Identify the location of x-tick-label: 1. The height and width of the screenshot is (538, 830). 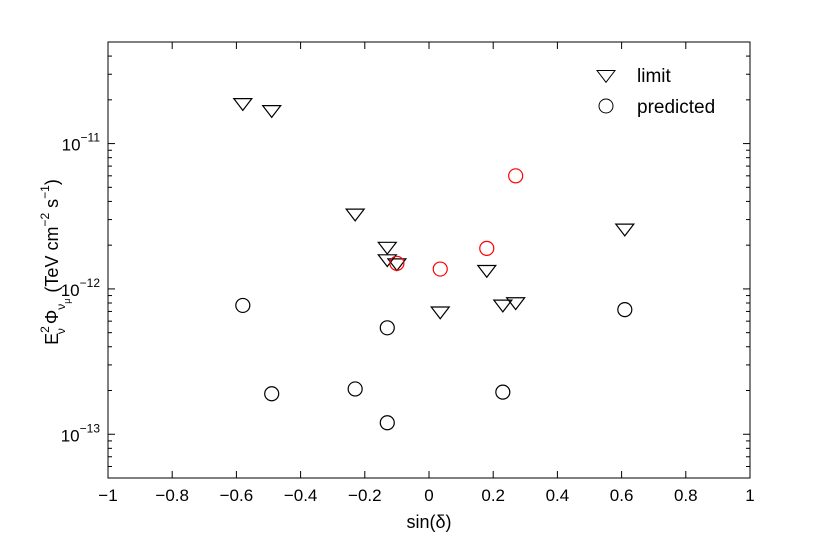
(749, 495).